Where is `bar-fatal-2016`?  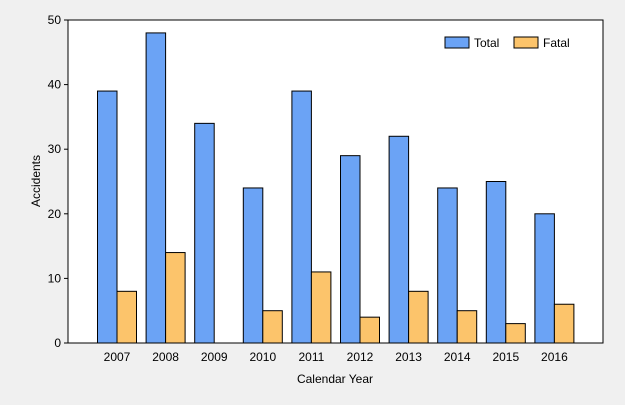 bar-fatal-2016 is located at coordinates (564, 323).